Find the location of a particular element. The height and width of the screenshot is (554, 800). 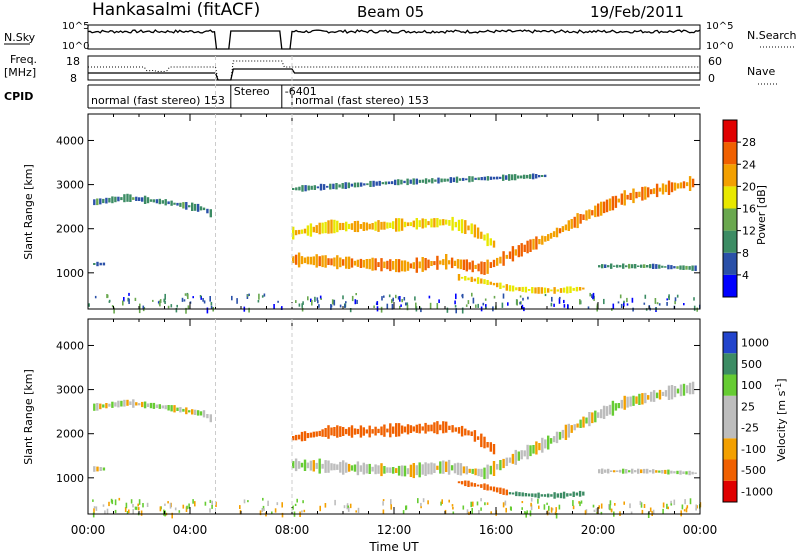

cpid-segment-label: normal (fast stereo) 153 is located at coordinates (158, 100).